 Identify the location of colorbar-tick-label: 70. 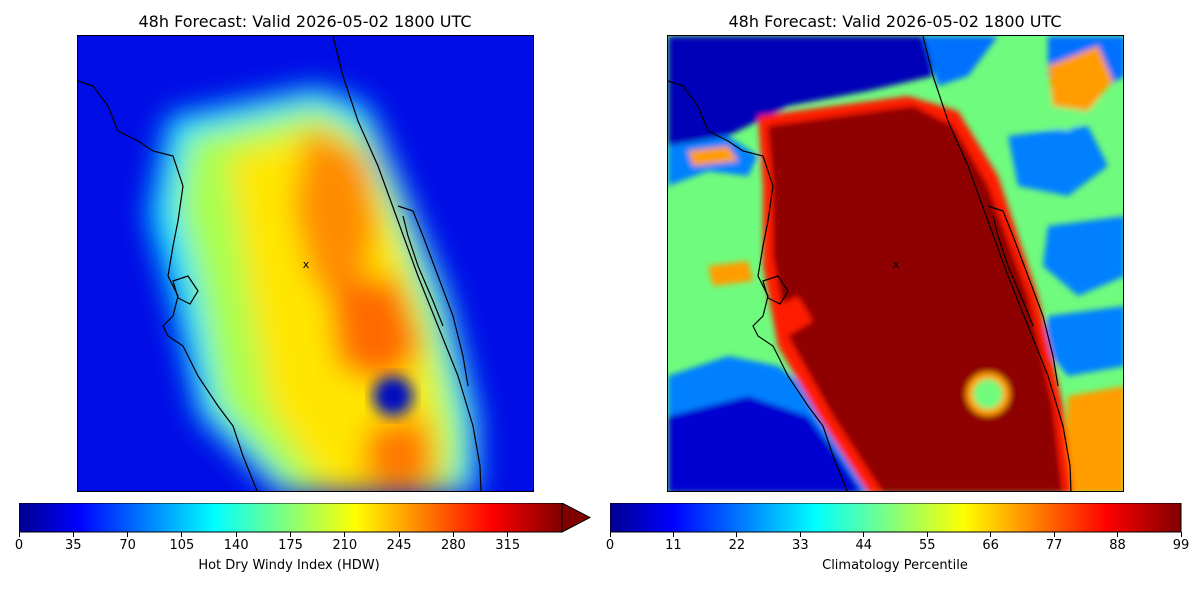
(127, 545).